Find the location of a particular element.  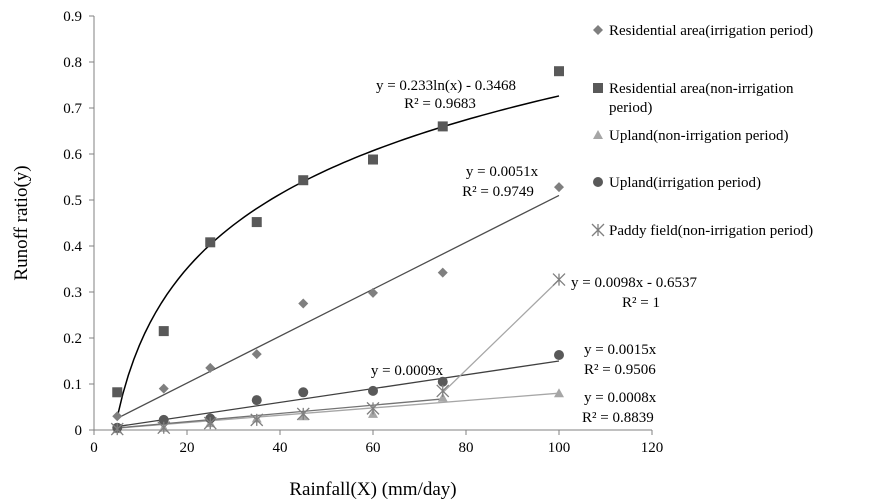

x-tick-label: 0 is located at coordinates (94, 448).